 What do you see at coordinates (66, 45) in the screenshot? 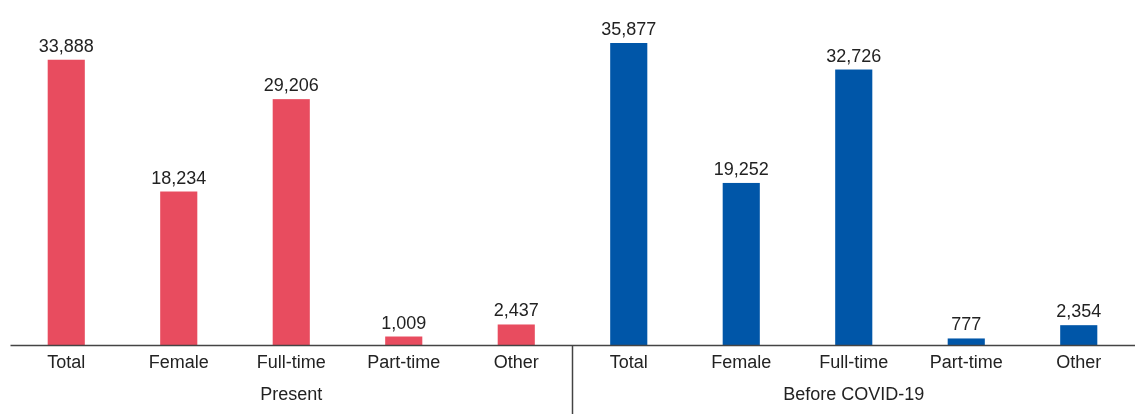
I see `data-label: 33,888` at bounding box center [66, 45].